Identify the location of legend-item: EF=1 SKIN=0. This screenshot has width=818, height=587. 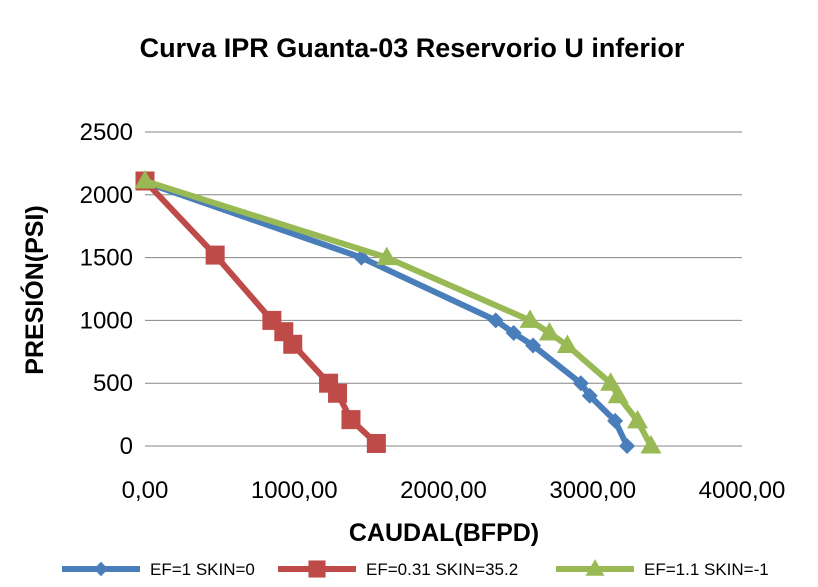
(158, 569).